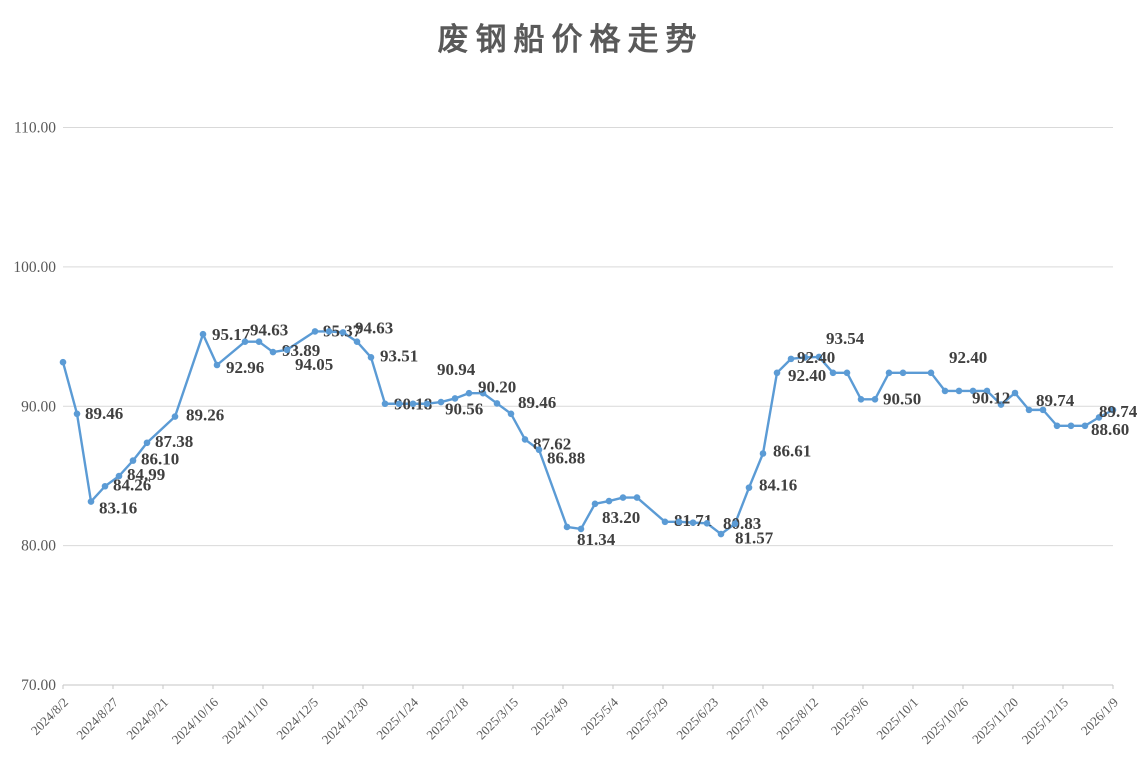  What do you see at coordinates (1045, 721) in the screenshot?
I see `x-tick-label: 2025/12/15` at bounding box center [1045, 721].